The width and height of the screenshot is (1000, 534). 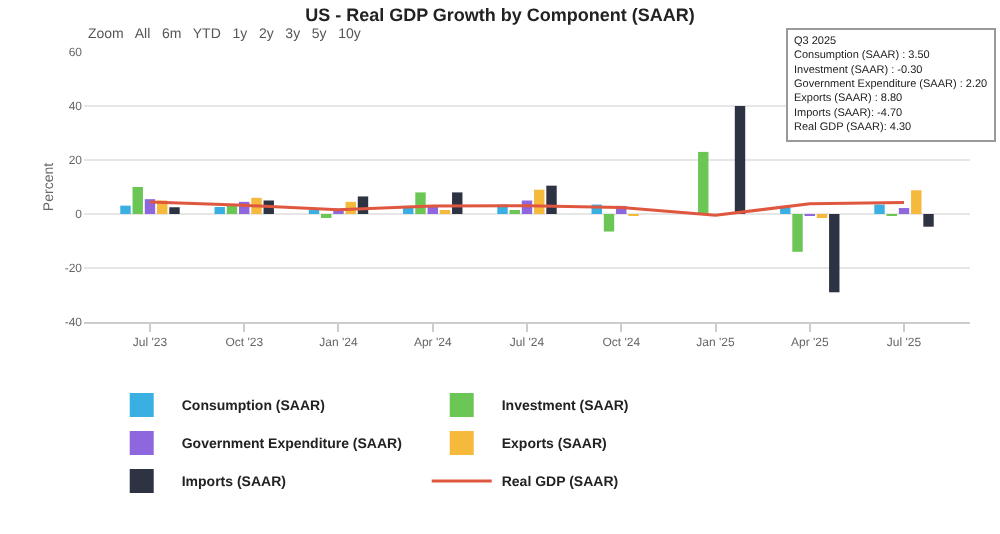 I want to click on chart-title: US - Real GDP Growth by Component (SAAR), so click(x=500, y=14).